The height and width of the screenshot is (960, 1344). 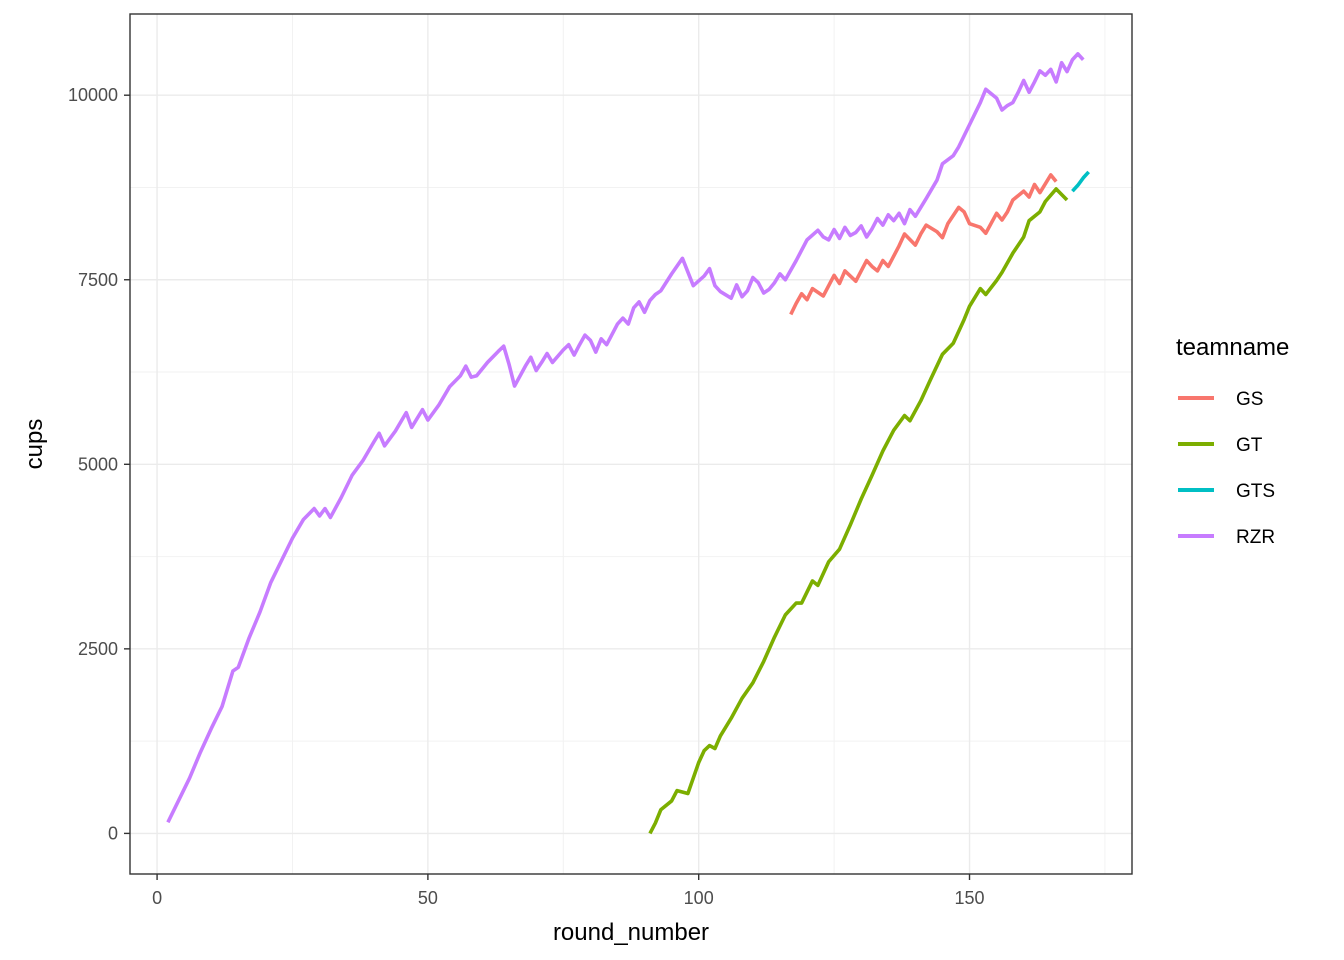 What do you see at coordinates (1220, 445) in the screenshot?
I see `legend-item-gt: GT` at bounding box center [1220, 445].